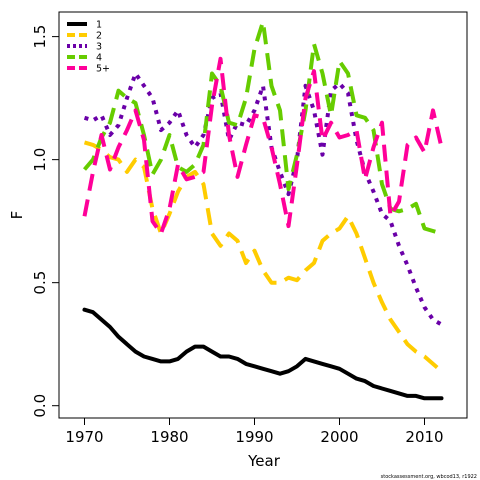 The image size is (480, 480). What do you see at coordinates (45, 221) in the screenshot?
I see `y-axis: 0.0 0.5 1.0 1.5` at bounding box center [45, 221].